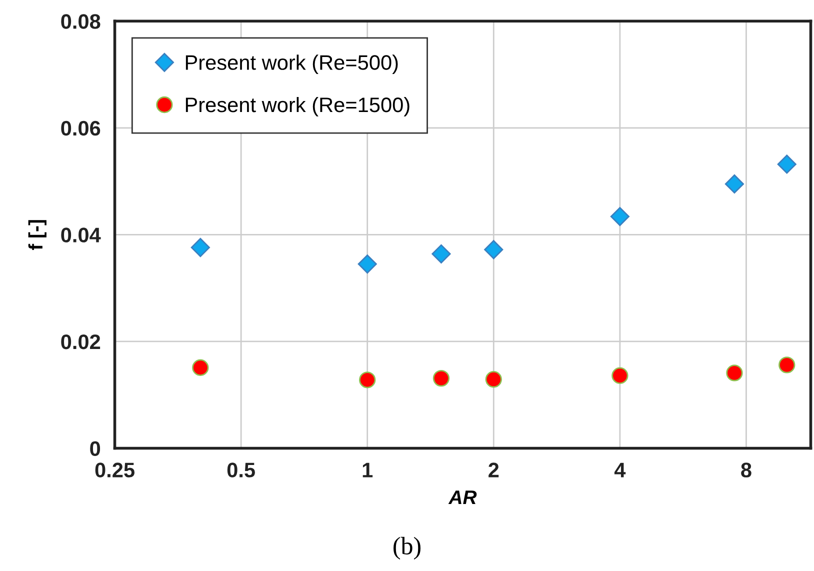 This screenshot has height=571, width=814. Describe the element at coordinates (80, 128) in the screenshot. I see `y-tick-label: 0.06` at that location.